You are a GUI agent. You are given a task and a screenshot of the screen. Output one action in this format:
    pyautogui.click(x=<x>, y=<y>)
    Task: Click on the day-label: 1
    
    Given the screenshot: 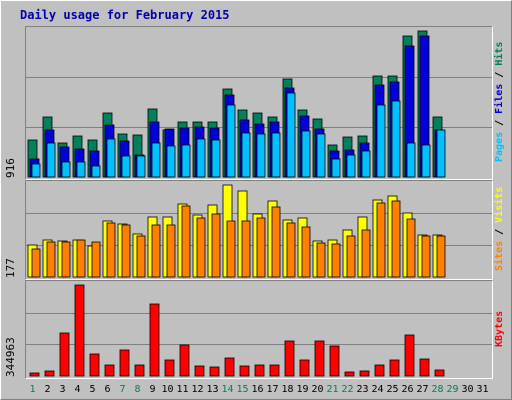 What is the action you would take?
    pyautogui.click(x=32, y=389)
    